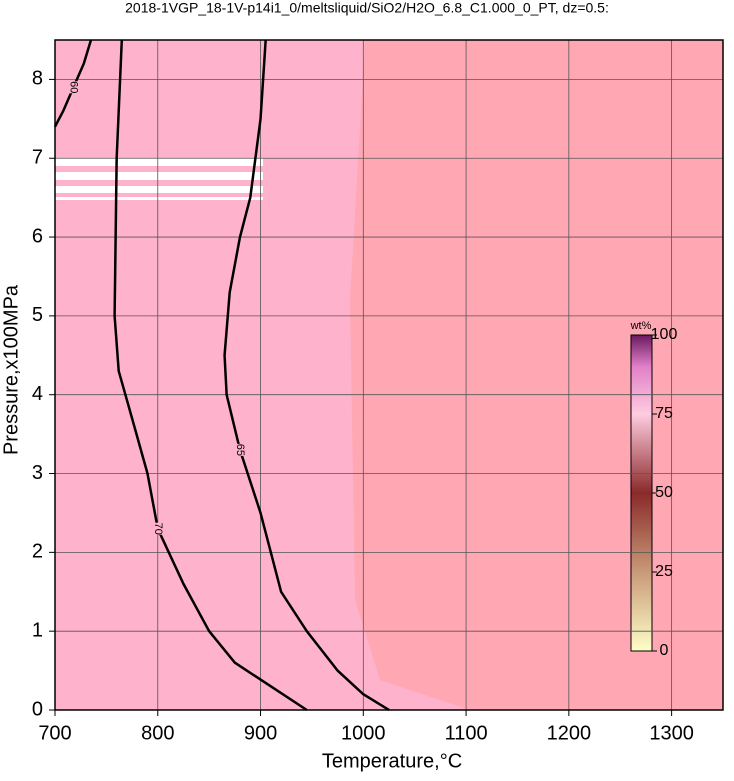  What do you see at coordinates (569, 733) in the screenshot?
I see `x-tick-label: 1200` at bounding box center [569, 733].